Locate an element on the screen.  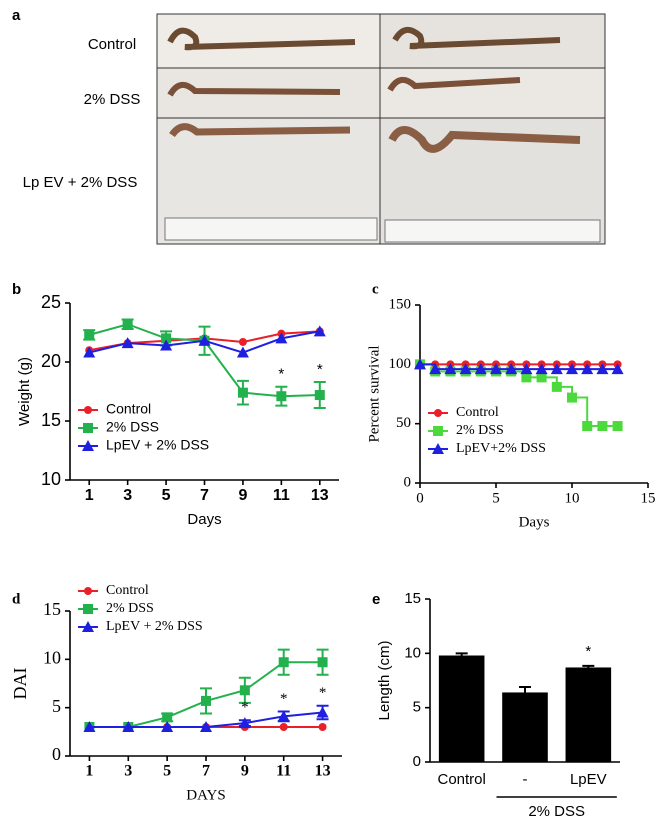
y-tick-label: 15 is located at coordinates (51, 420).